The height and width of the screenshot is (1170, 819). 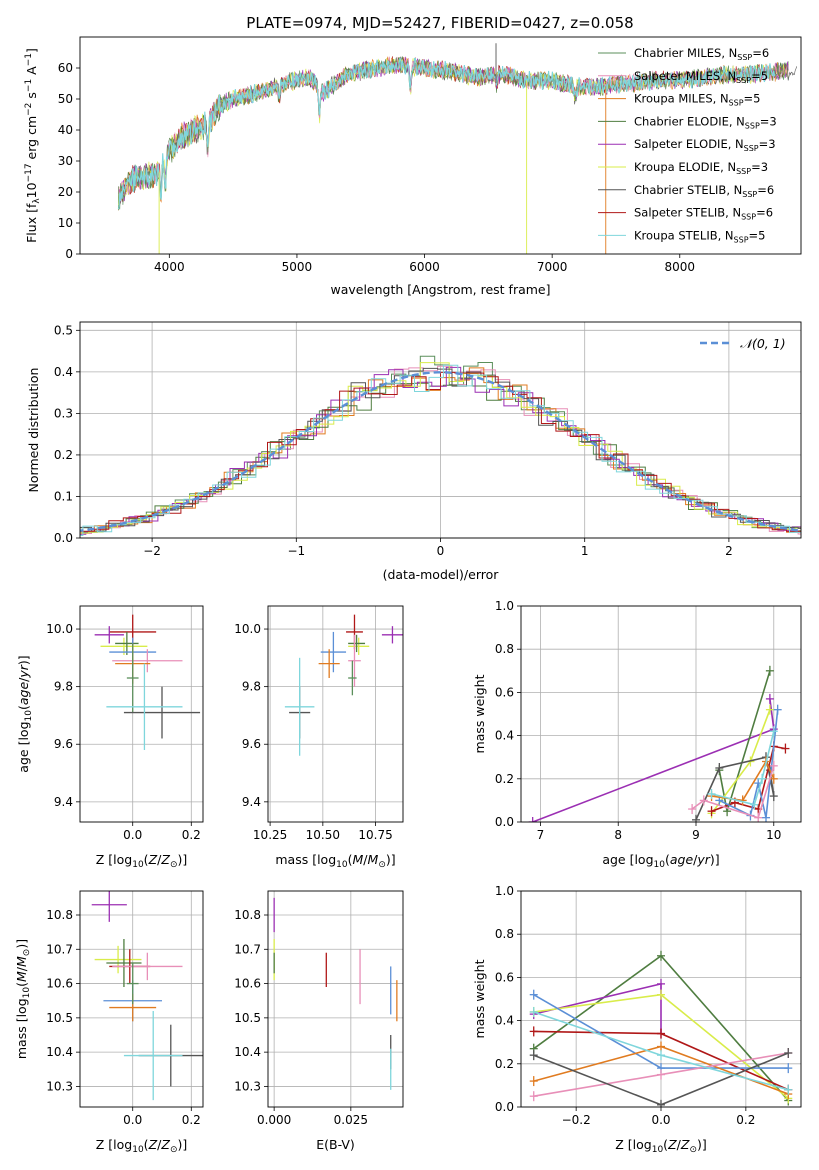 What do you see at coordinates (63, 413) in the screenshot?
I see `y-tick-label: 0.3` at bounding box center [63, 413].